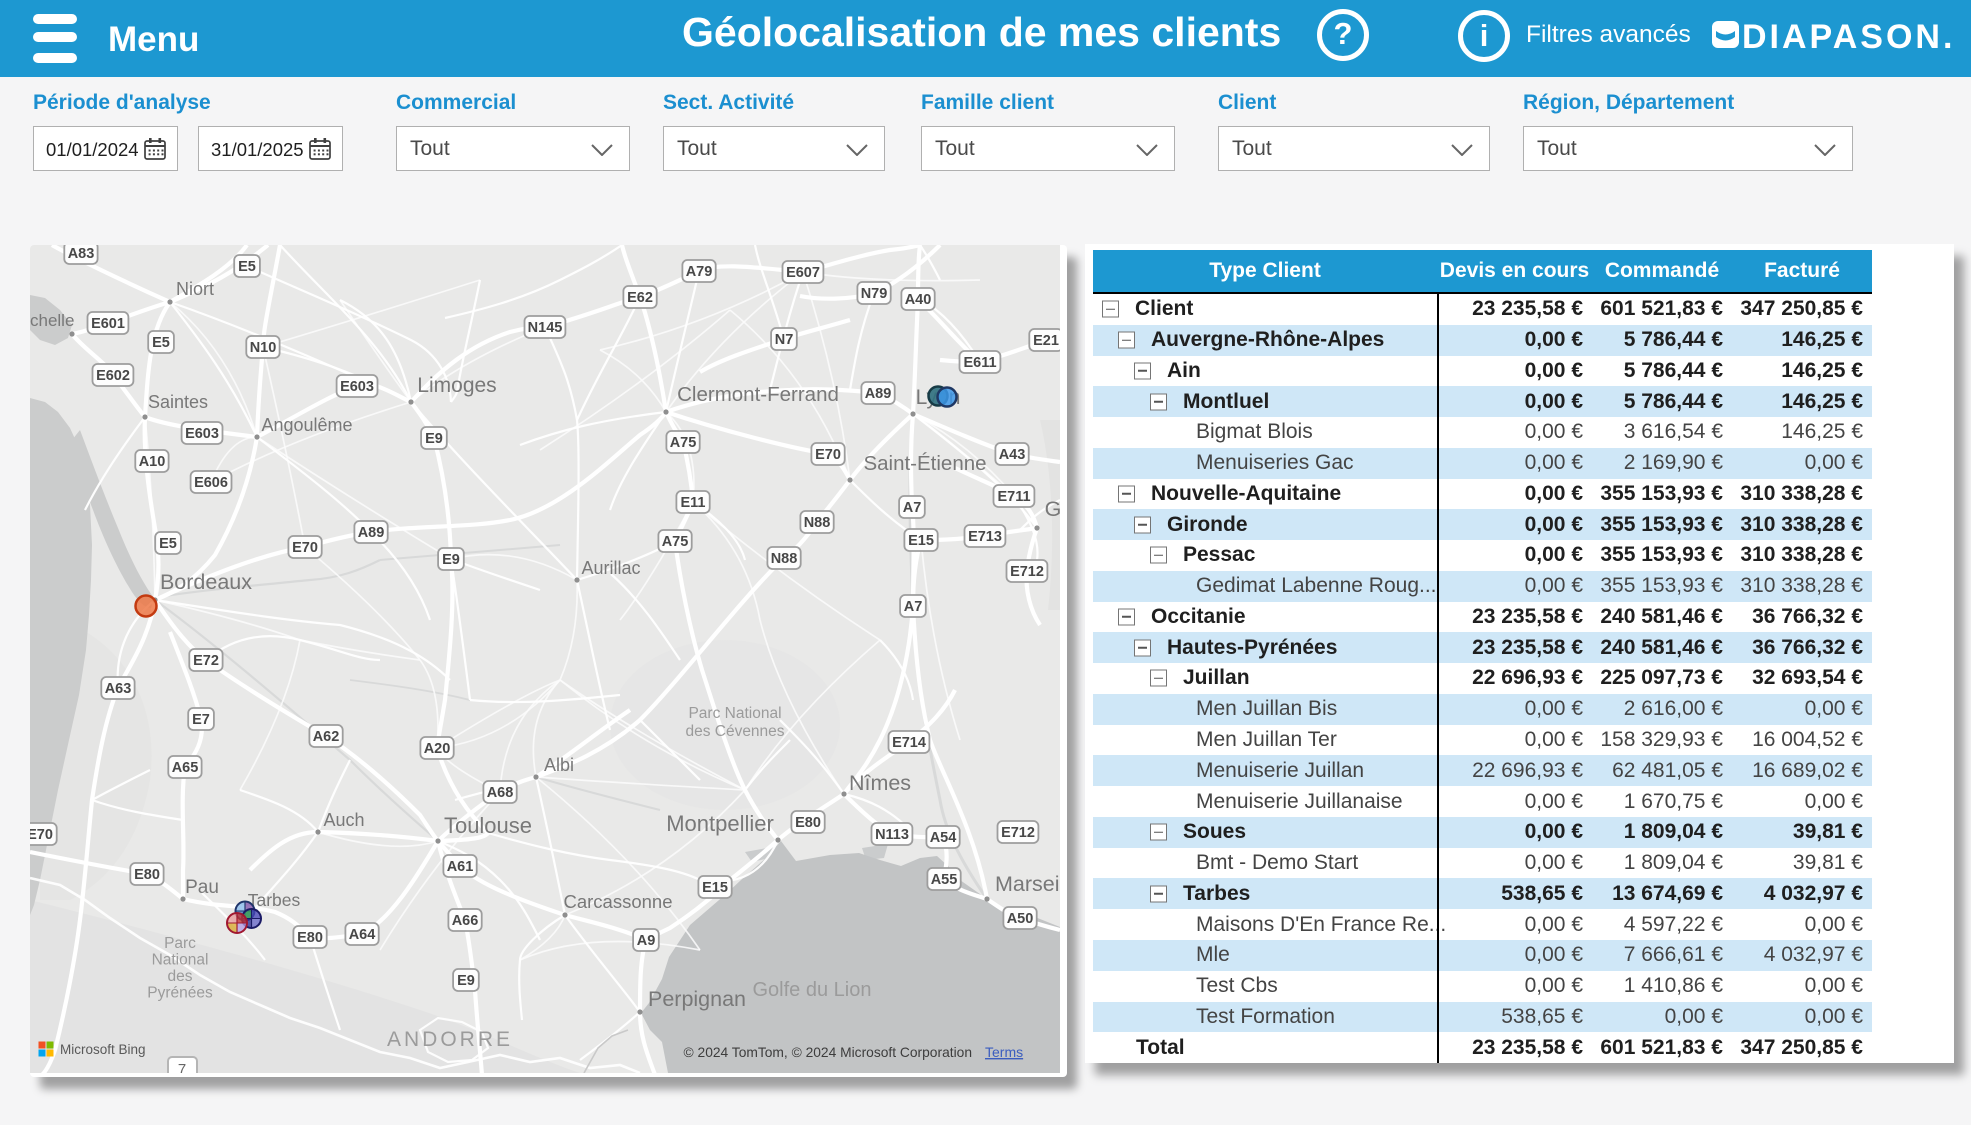 The height and width of the screenshot is (1125, 1971). I want to click on svg-text: Parc, so click(180, 943).